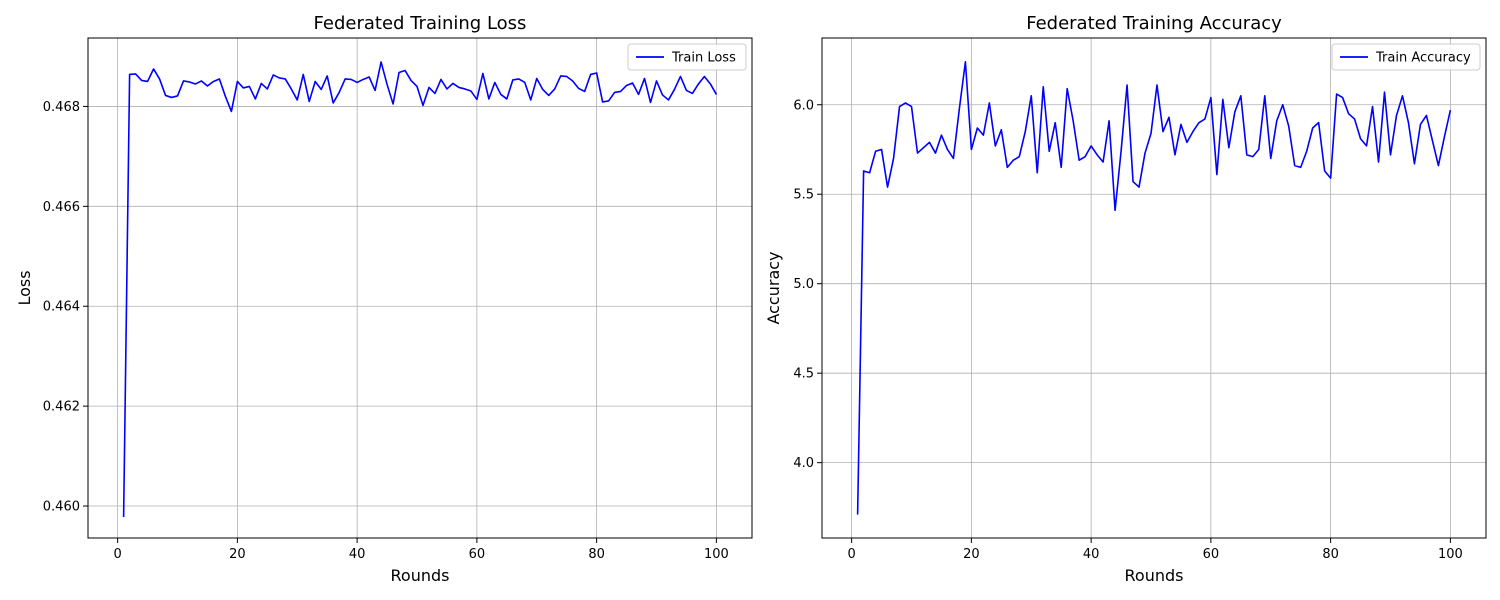 This screenshot has height=600, width=1500. What do you see at coordinates (1423, 58) in the screenshot?
I see `legend-label: Train Accuracy` at bounding box center [1423, 58].